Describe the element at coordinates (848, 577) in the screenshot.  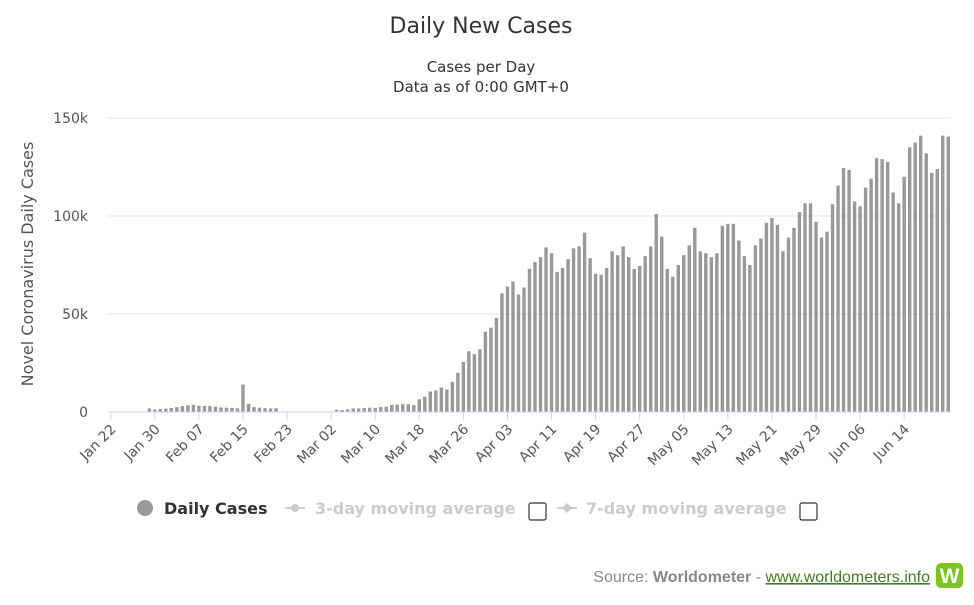
I see `source-link: www.worldometers.info` at that location.